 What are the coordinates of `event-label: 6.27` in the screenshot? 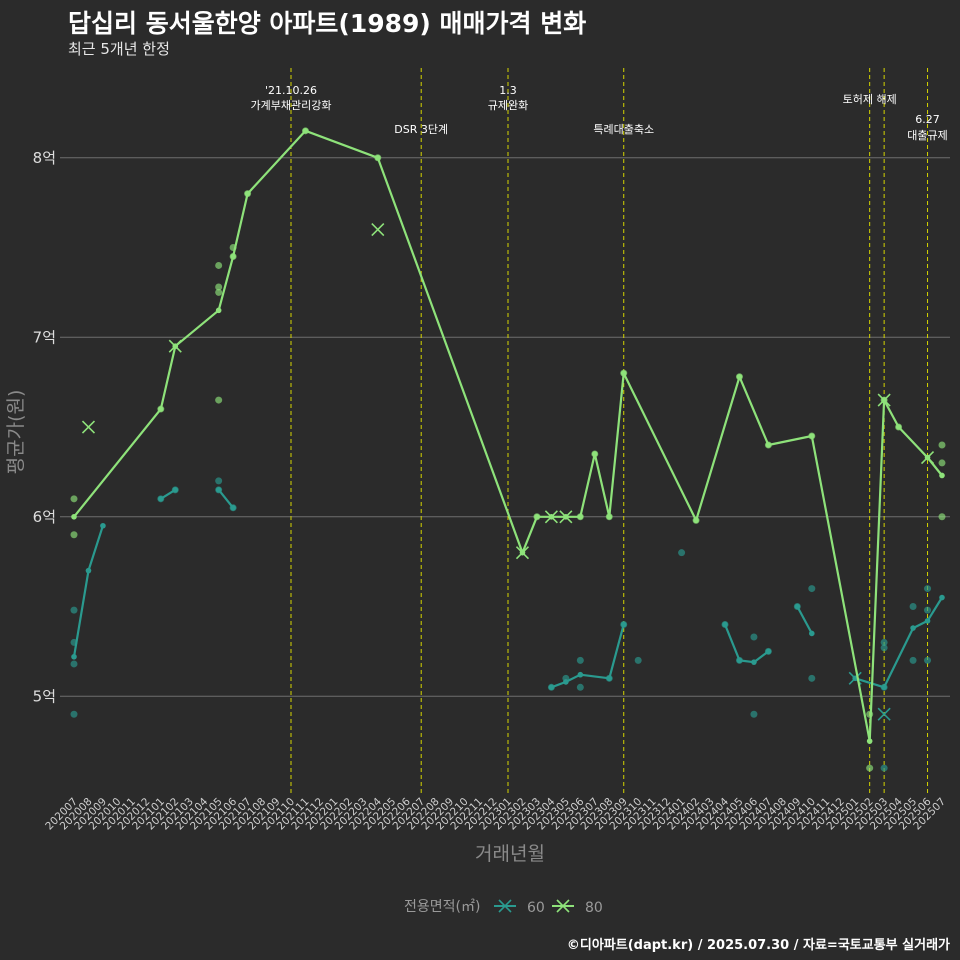 It's located at (927, 119).